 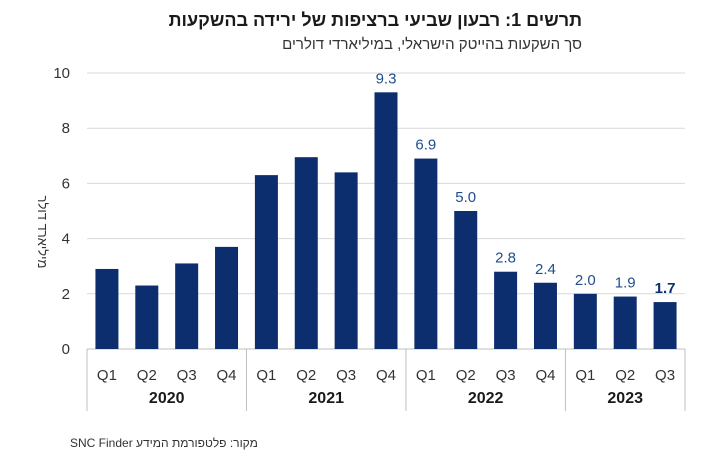 What do you see at coordinates (545, 269) in the screenshot?
I see `data-label: 2.4` at bounding box center [545, 269].